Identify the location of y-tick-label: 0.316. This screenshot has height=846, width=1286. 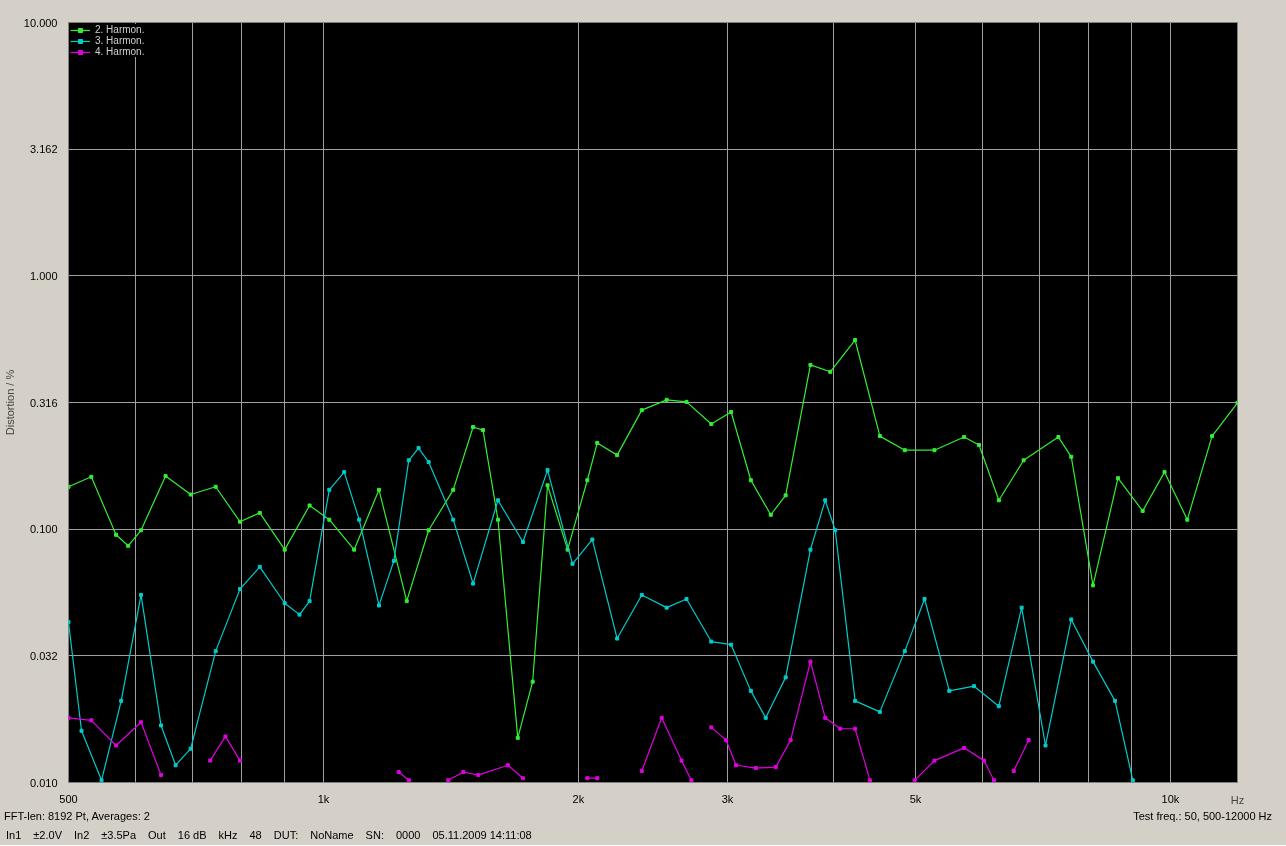
(43, 402).